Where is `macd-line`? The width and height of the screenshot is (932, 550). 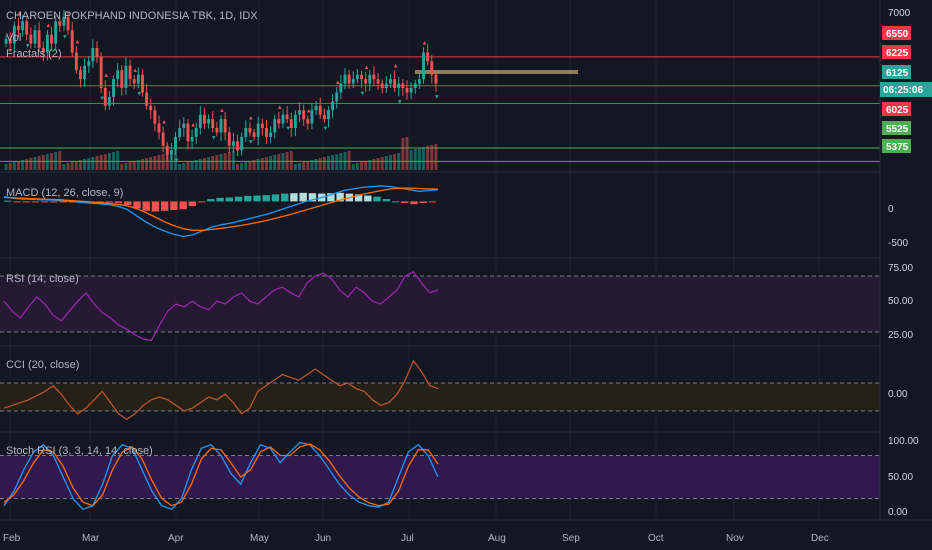 macd-line is located at coordinates (221, 211).